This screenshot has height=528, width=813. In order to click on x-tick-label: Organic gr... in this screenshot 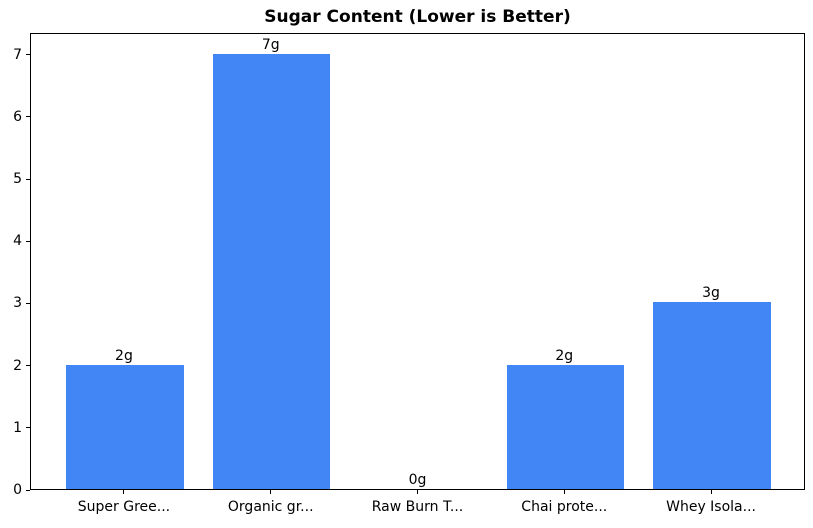, I will do `click(270, 507)`.